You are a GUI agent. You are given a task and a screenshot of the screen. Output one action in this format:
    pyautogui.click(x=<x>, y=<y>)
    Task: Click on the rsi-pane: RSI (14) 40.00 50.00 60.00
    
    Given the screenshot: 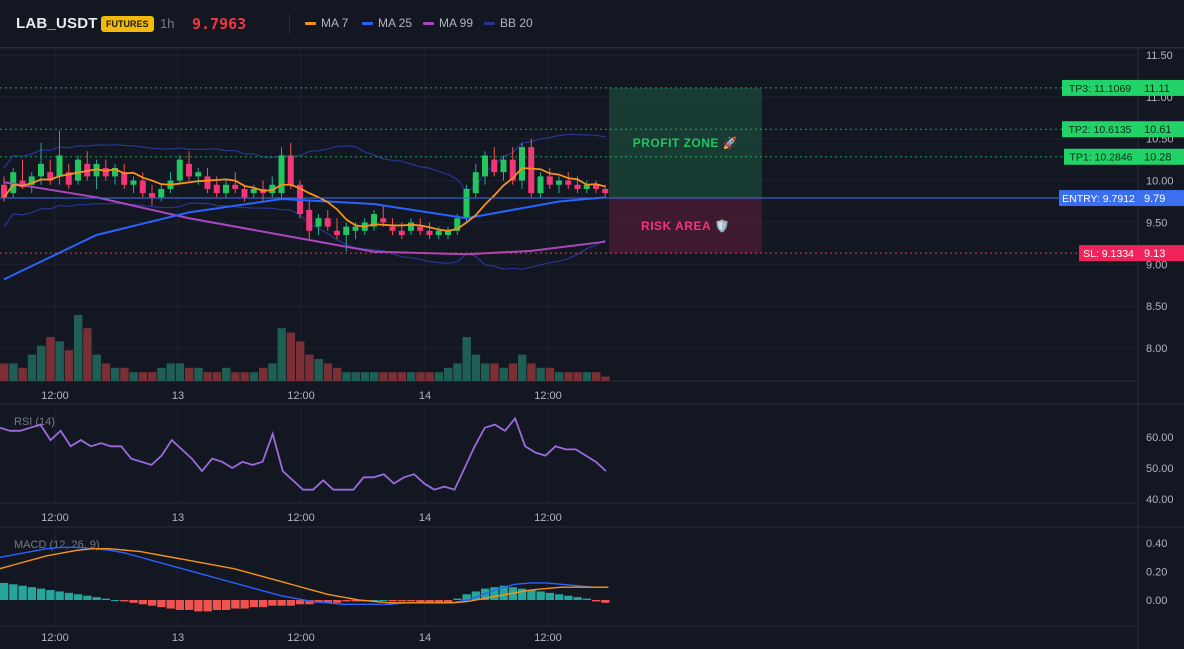 What is the action you would take?
    pyautogui.click(x=587, y=461)
    